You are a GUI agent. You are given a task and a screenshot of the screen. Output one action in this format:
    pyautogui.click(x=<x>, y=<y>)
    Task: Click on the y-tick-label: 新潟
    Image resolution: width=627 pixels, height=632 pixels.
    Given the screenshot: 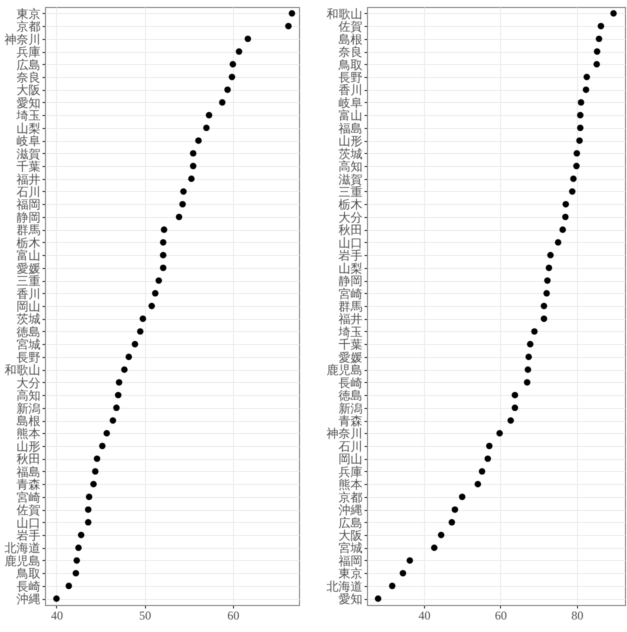 What is the action you would take?
    pyautogui.click(x=350, y=408)
    